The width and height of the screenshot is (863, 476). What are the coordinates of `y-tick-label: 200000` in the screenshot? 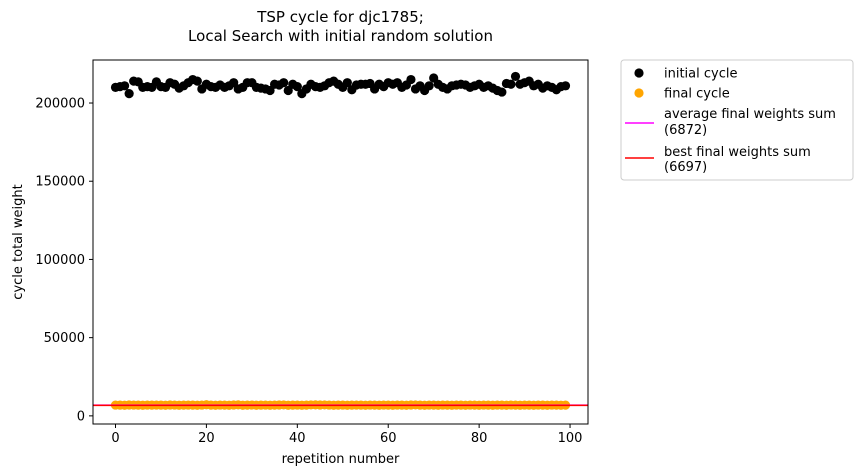 It's located at (60, 104).